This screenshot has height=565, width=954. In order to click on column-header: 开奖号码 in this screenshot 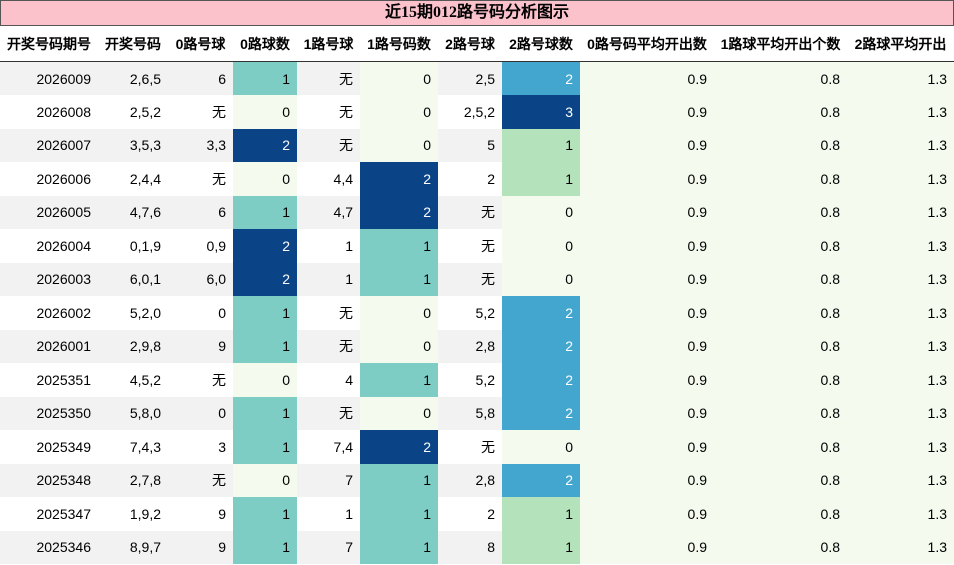, I will do `click(133, 44)`.